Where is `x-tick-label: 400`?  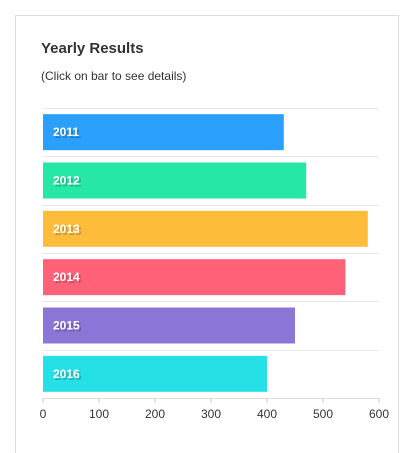
x-tick-label: 400 is located at coordinates (267, 414).